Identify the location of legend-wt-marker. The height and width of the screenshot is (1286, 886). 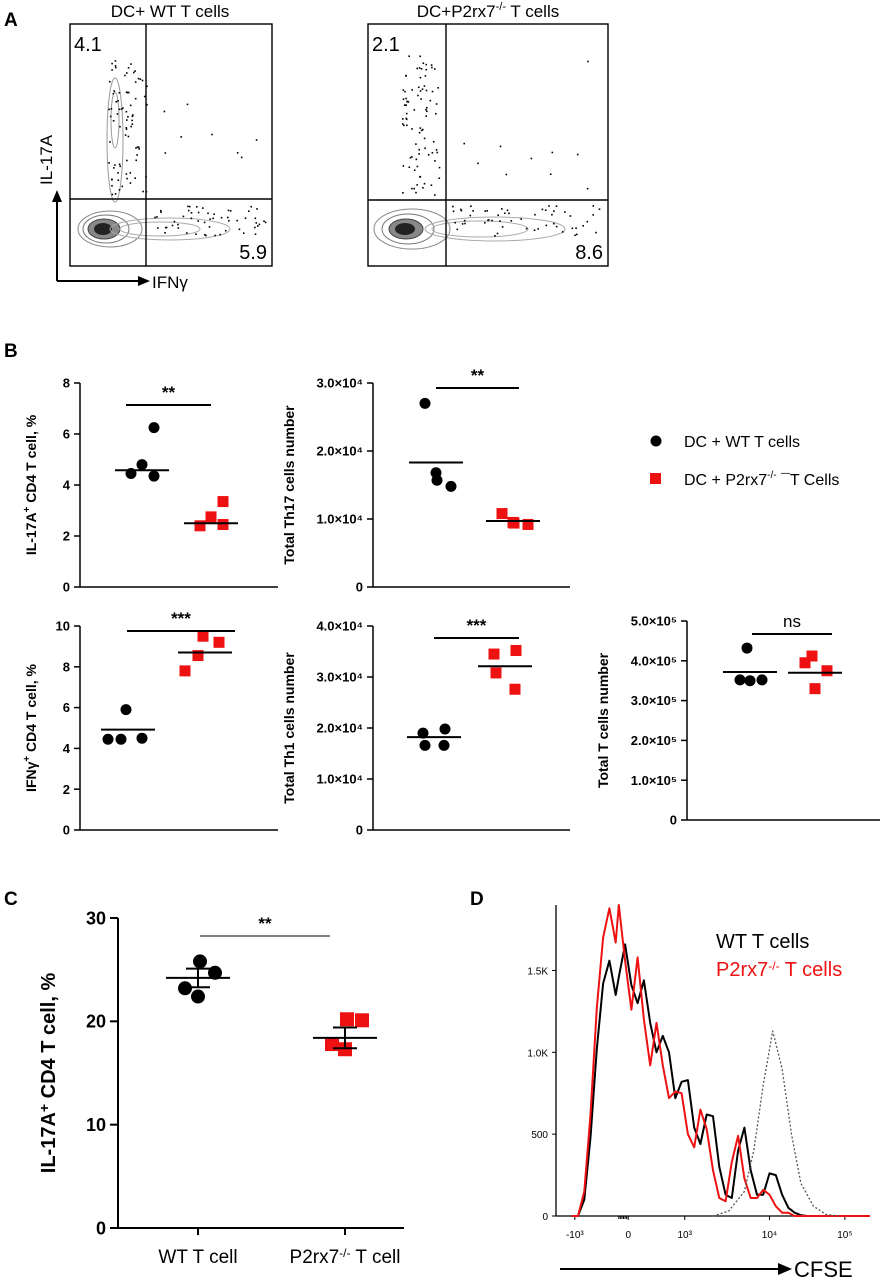
(656, 441).